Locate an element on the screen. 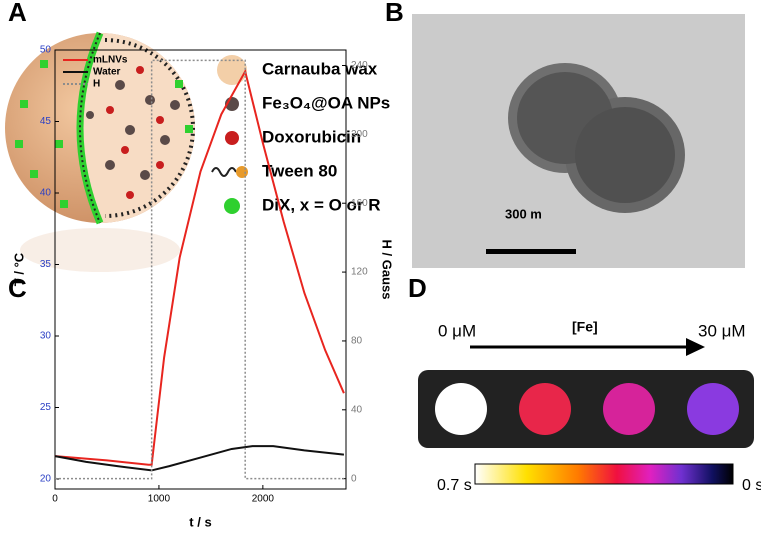  colorbar-label: 0.7 s is located at coordinates (454, 485).